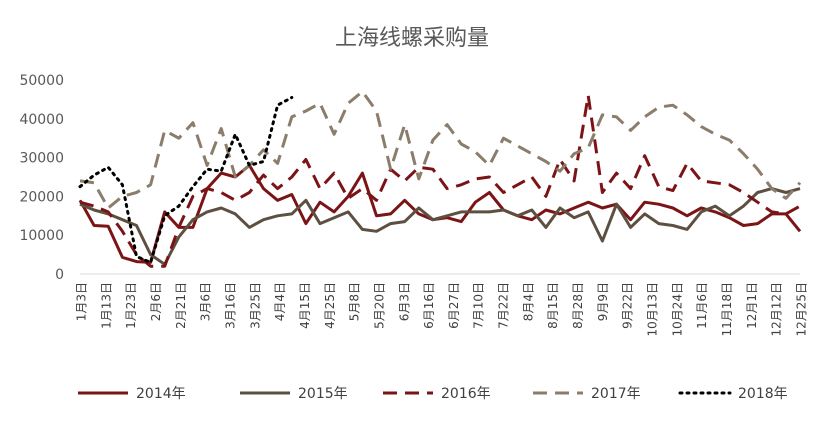 The width and height of the screenshot is (825, 428). Describe the element at coordinates (616, 394) in the screenshot. I see `legend-label-3: 2017年` at that location.